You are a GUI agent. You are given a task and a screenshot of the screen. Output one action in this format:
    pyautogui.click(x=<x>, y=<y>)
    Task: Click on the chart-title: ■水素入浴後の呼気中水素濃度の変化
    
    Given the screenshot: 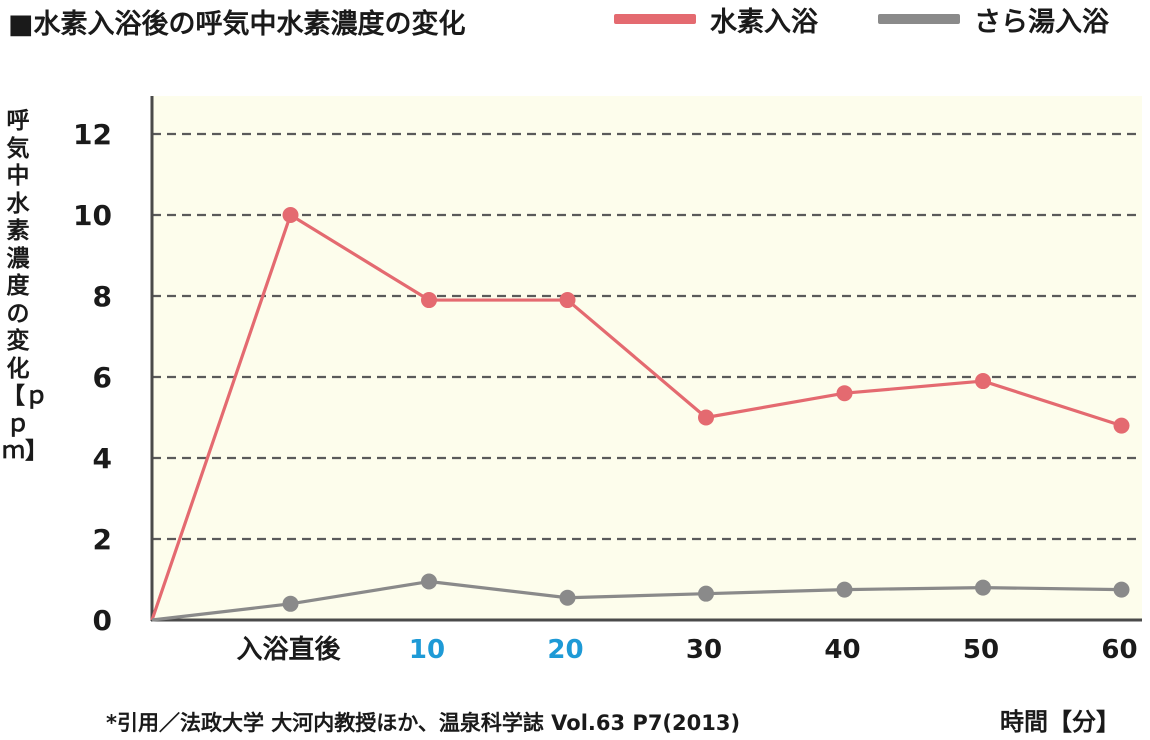 What is the action you would take?
    pyautogui.click(x=237, y=24)
    